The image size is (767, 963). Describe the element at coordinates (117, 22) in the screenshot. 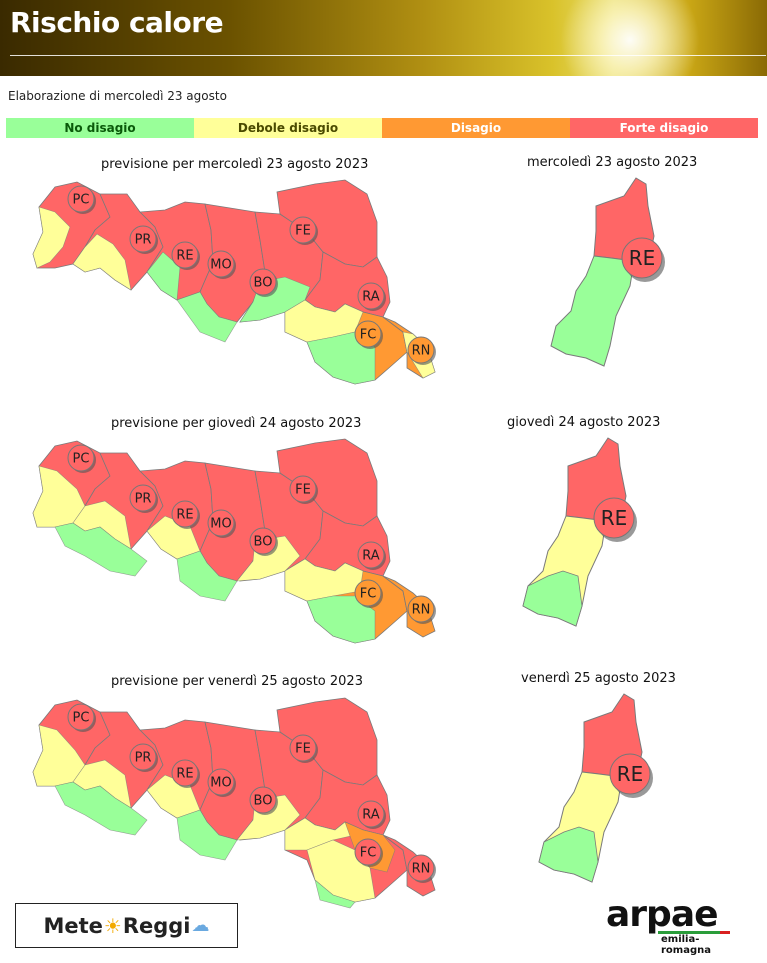

I see `page-title: Rischio calore` at that location.